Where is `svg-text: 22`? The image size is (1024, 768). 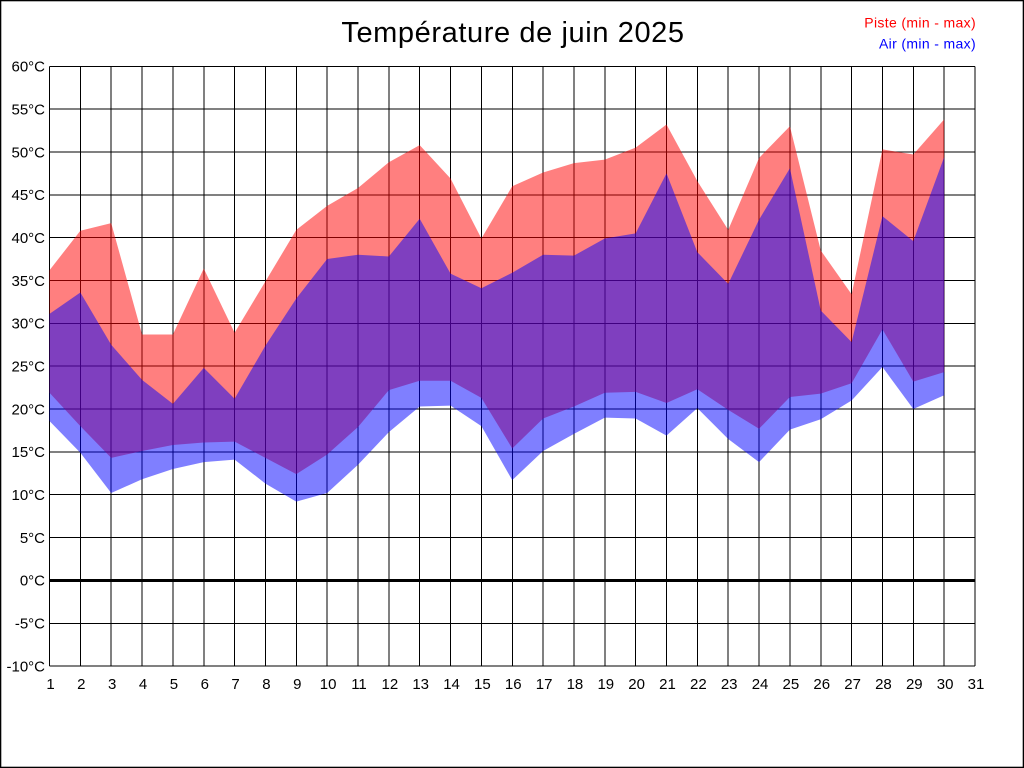
svg-text: 22 is located at coordinates (698, 684).